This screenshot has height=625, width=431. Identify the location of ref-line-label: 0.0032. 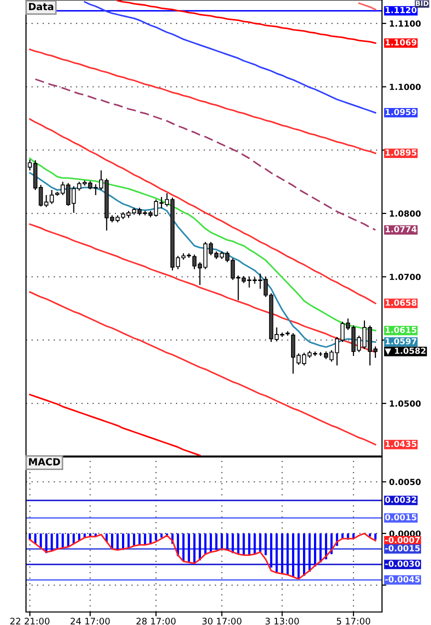
(400, 499).